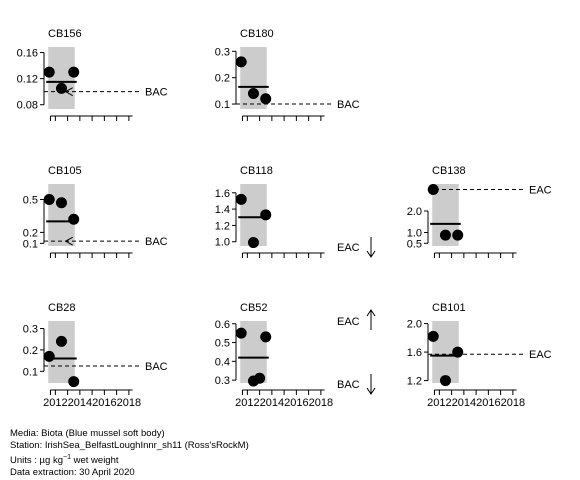  I want to click on trend-arrow-up-head, so click(371, 313).